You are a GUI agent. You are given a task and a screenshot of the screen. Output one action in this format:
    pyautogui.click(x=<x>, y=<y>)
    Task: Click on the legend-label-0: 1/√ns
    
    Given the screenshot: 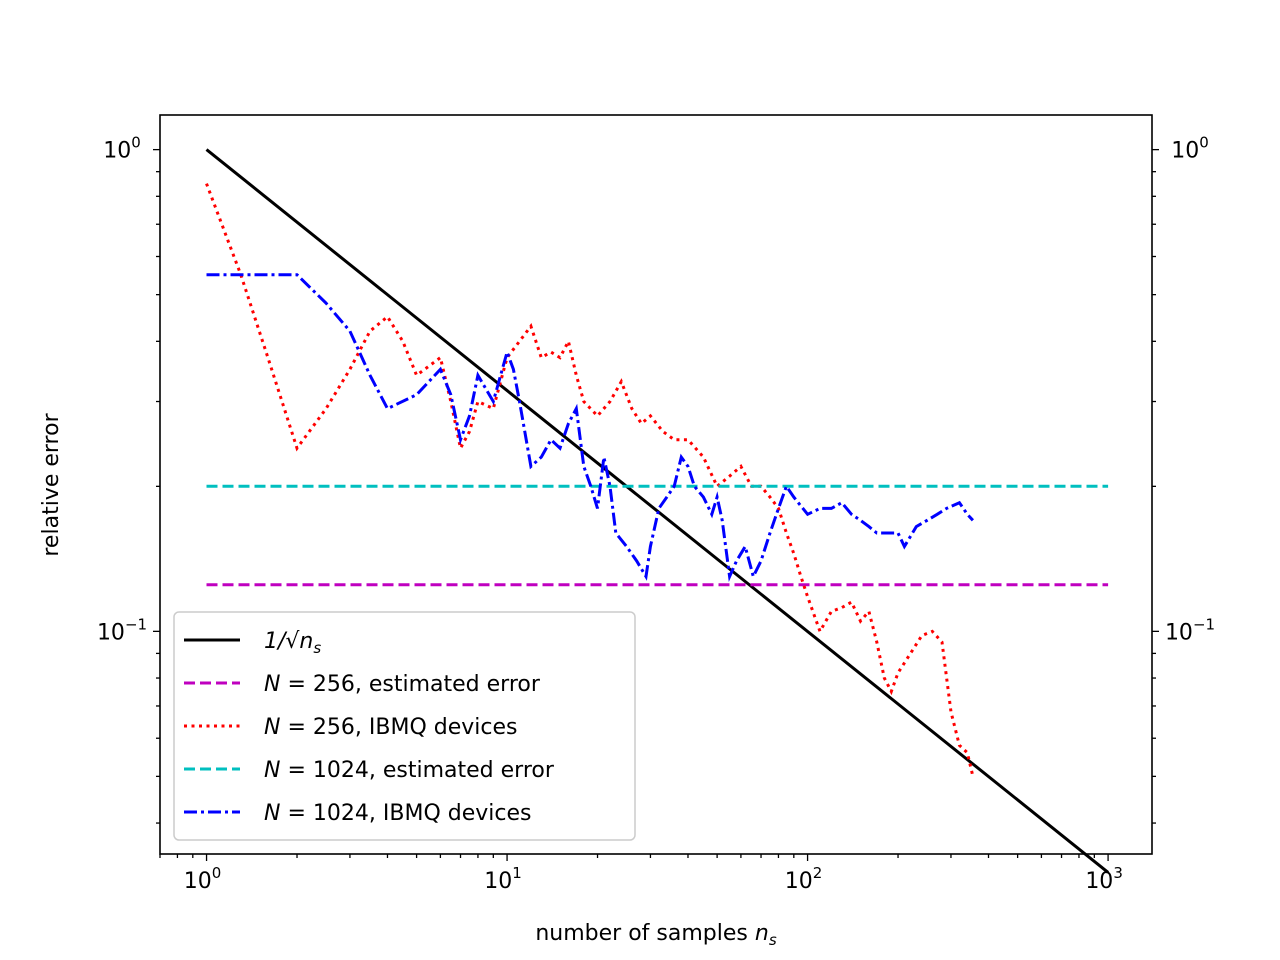 What is the action you would take?
    pyautogui.click(x=292, y=643)
    